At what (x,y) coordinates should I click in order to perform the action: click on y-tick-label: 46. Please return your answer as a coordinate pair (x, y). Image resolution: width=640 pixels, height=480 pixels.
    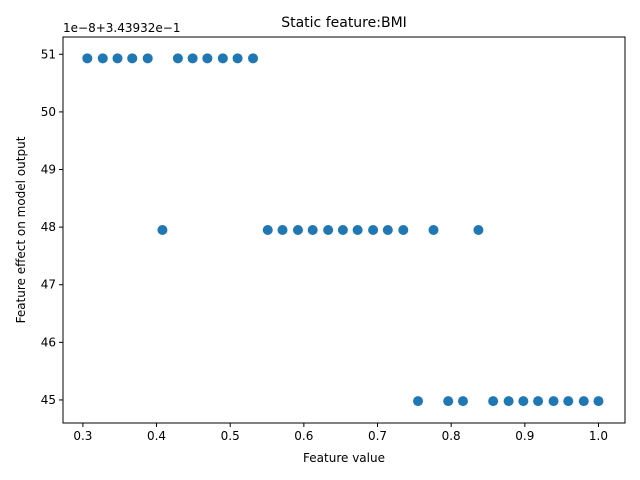
    Looking at the image, I should click on (48, 342).